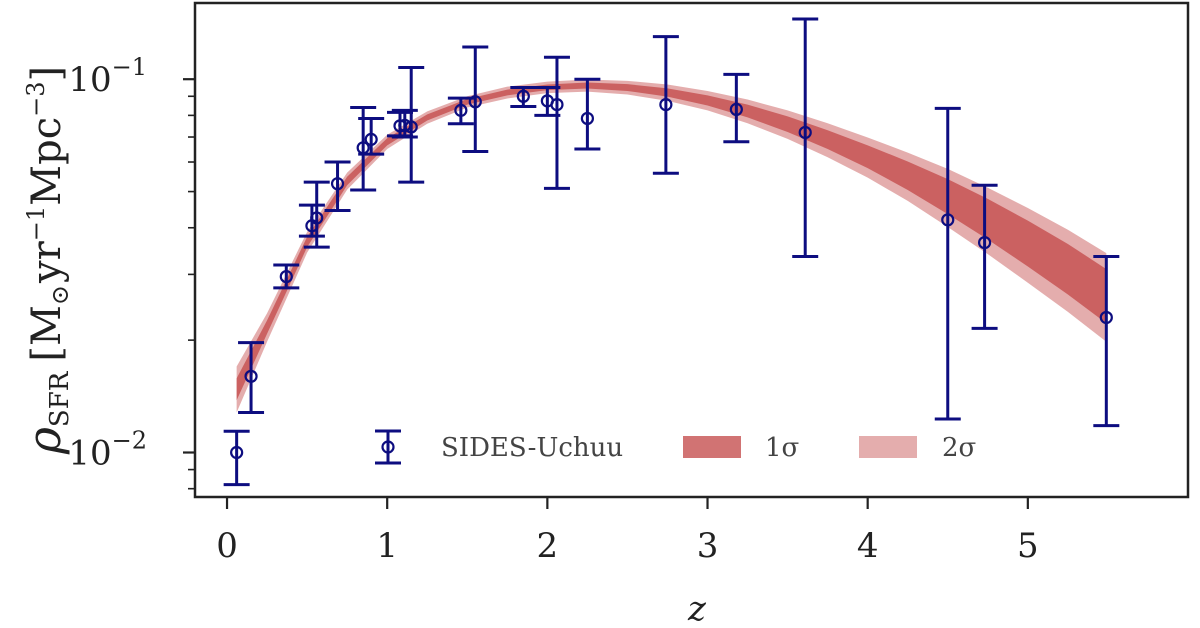 The width and height of the screenshot is (1200, 628). Describe the element at coordinates (47, 74) in the screenshot. I see `y-label-units-suffix: ]` at that location.